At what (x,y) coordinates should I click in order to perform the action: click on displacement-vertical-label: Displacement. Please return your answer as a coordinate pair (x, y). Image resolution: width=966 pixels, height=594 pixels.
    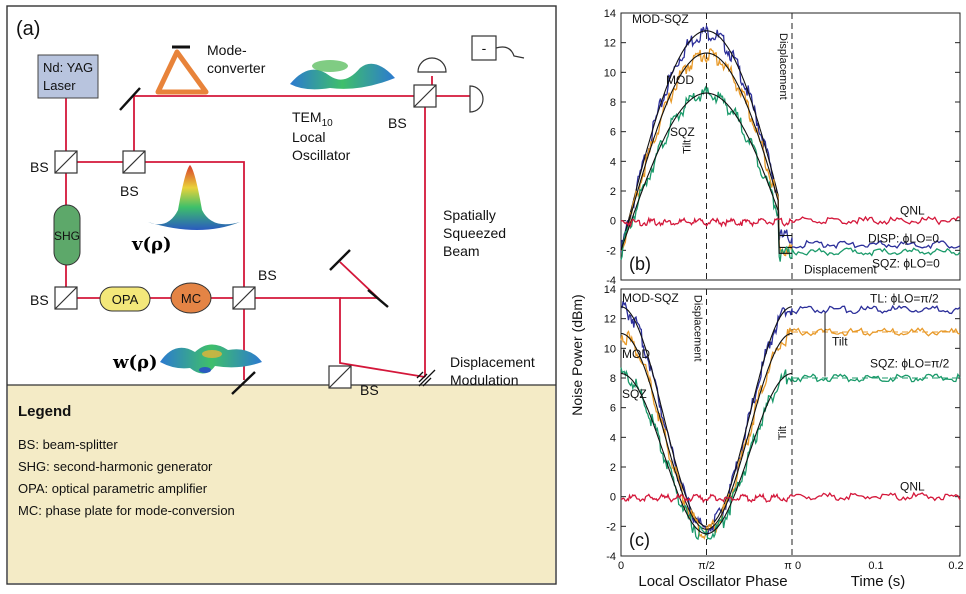
    Looking at the image, I should click on (783, 66).